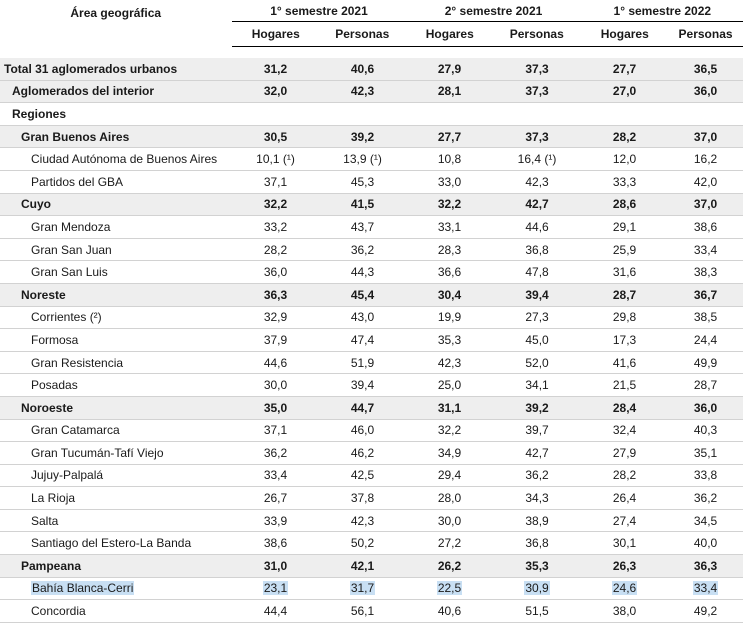  Describe the element at coordinates (116, 566) in the screenshot. I see `row-label: Pampeana` at that location.